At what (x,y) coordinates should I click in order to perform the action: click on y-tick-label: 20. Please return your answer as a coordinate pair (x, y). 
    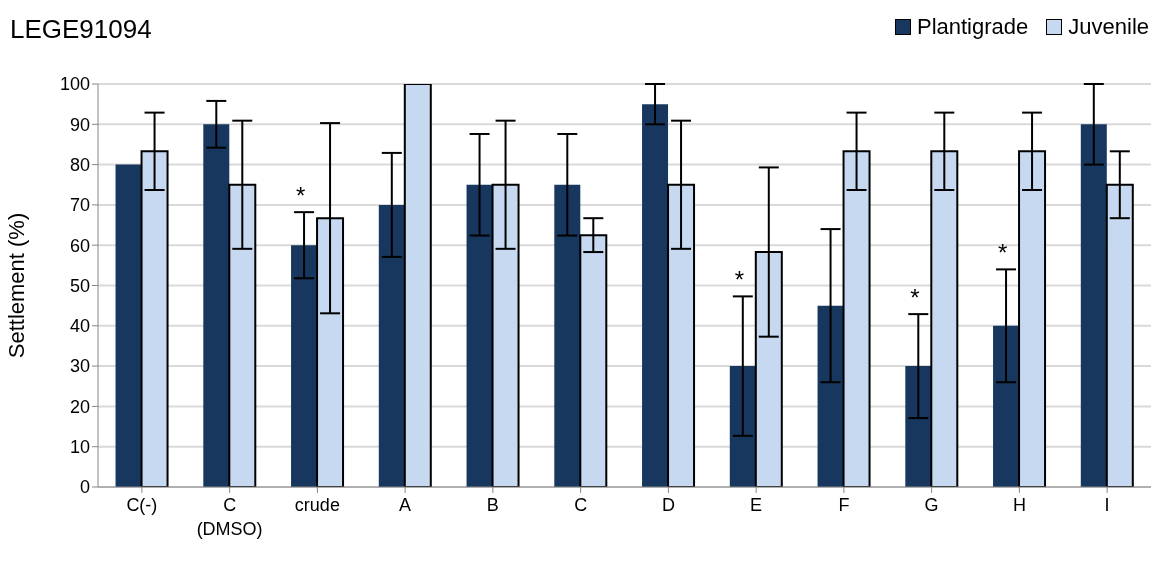
    Looking at the image, I should click on (79, 406).